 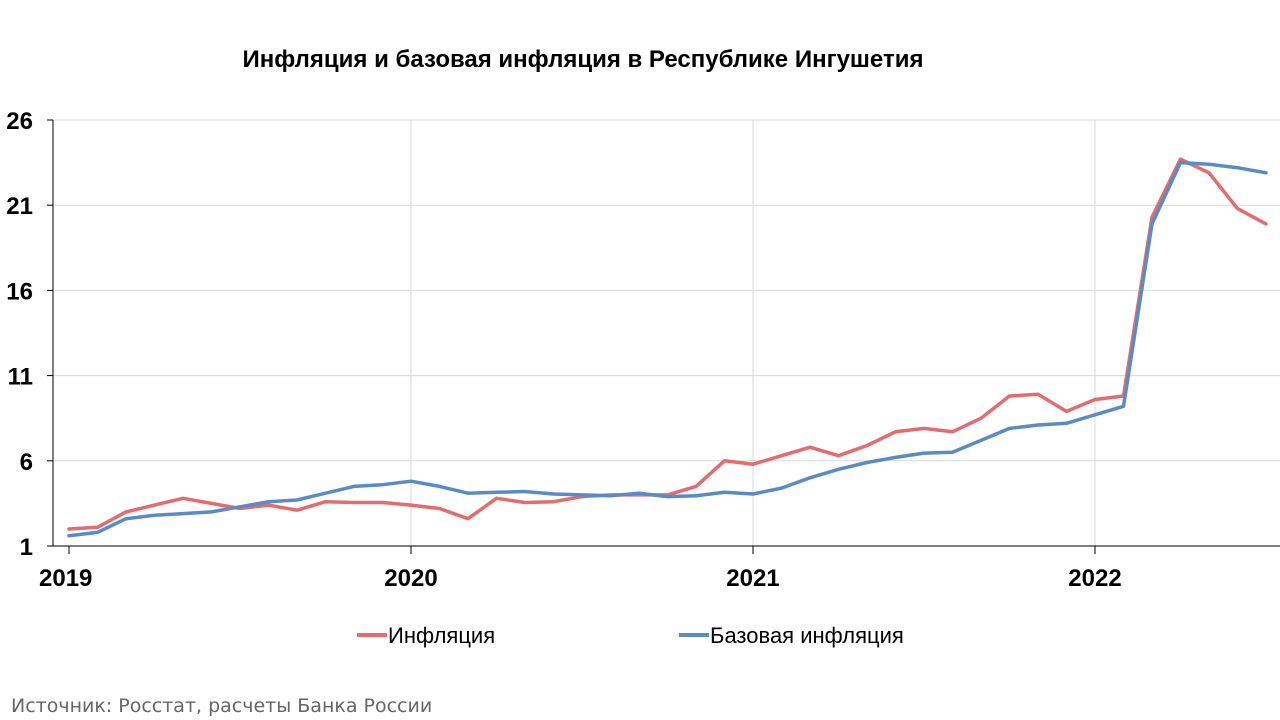 I want to click on y-tick-label: 6, so click(x=26, y=462).